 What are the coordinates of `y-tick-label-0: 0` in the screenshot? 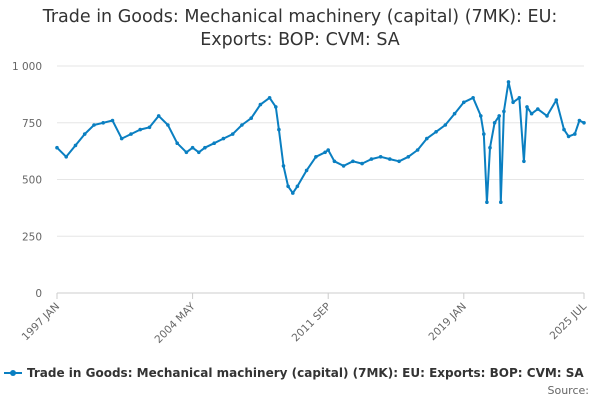 It's located at (38, 294).